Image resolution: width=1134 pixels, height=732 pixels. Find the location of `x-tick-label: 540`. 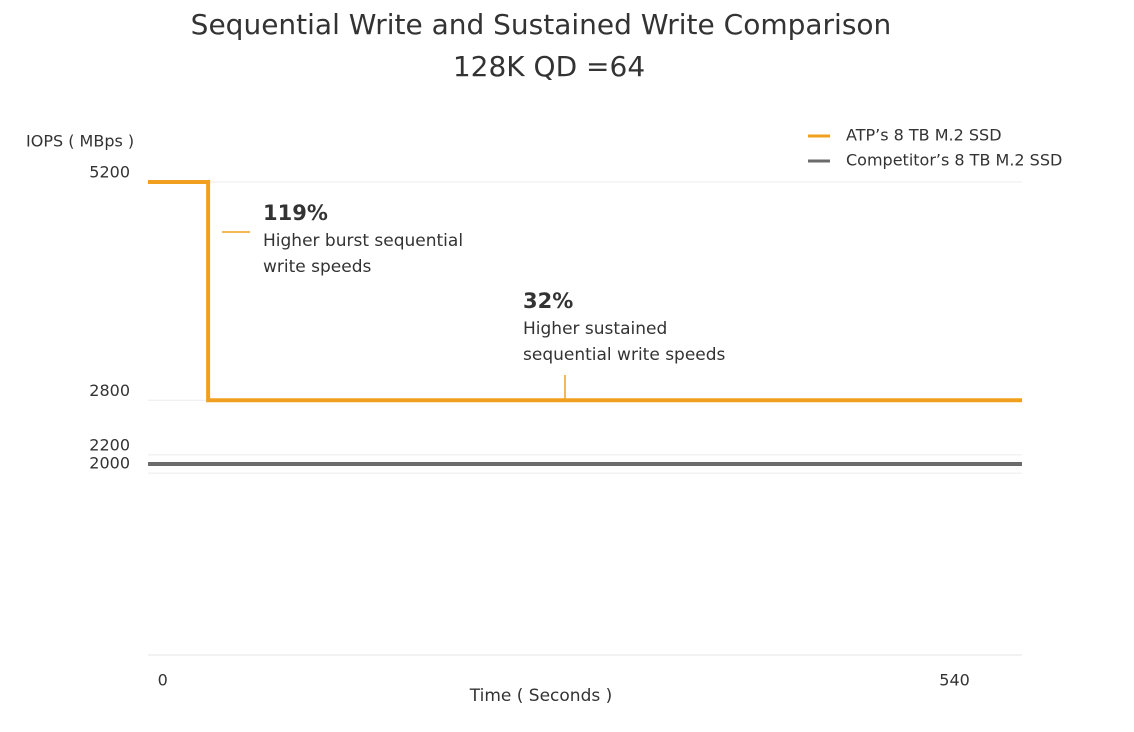

x-tick-label: 540 is located at coordinates (954, 680).